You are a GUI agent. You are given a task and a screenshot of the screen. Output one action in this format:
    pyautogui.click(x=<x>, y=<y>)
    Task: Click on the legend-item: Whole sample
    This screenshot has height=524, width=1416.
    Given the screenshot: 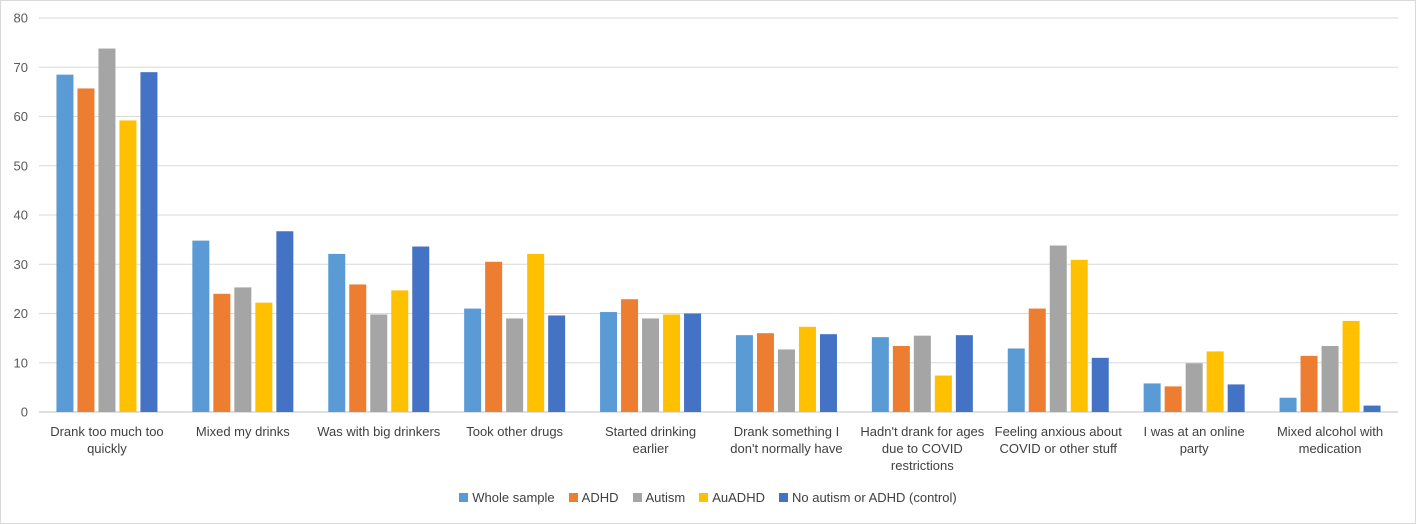 What is the action you would take?
    pyautogui.click(x=507, y=497)
    